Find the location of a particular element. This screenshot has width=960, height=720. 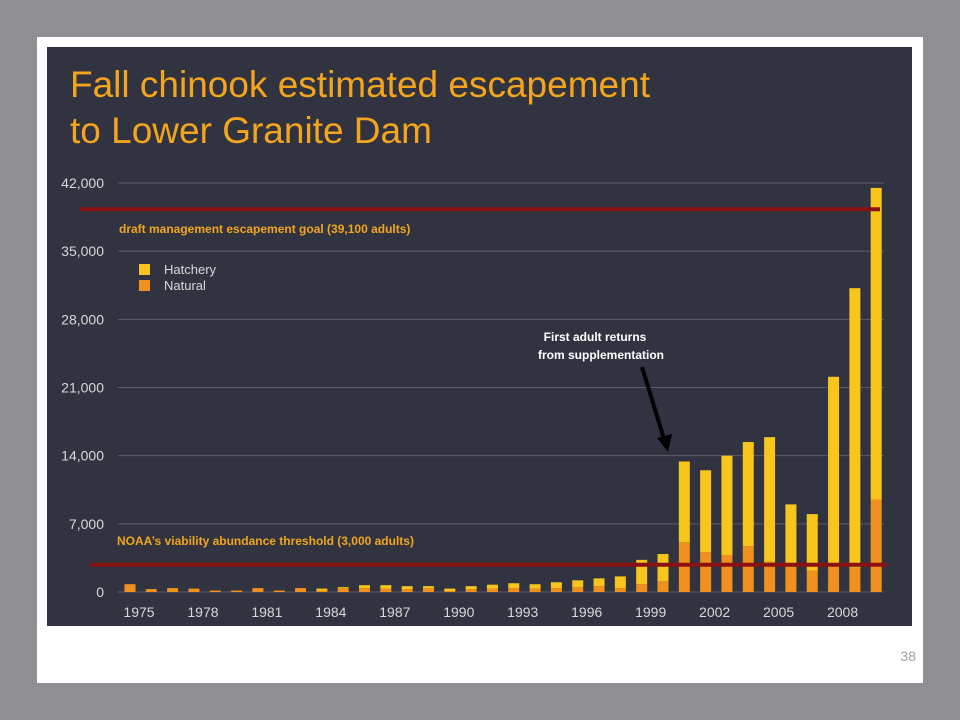

bar-natural-1997 is located at coordinates (599, 589).